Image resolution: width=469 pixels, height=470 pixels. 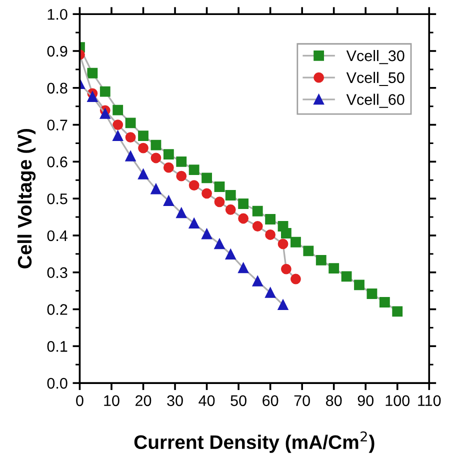 I want to click on y-axis-title: Cell Voltage (V), so click(x=26, y=198).